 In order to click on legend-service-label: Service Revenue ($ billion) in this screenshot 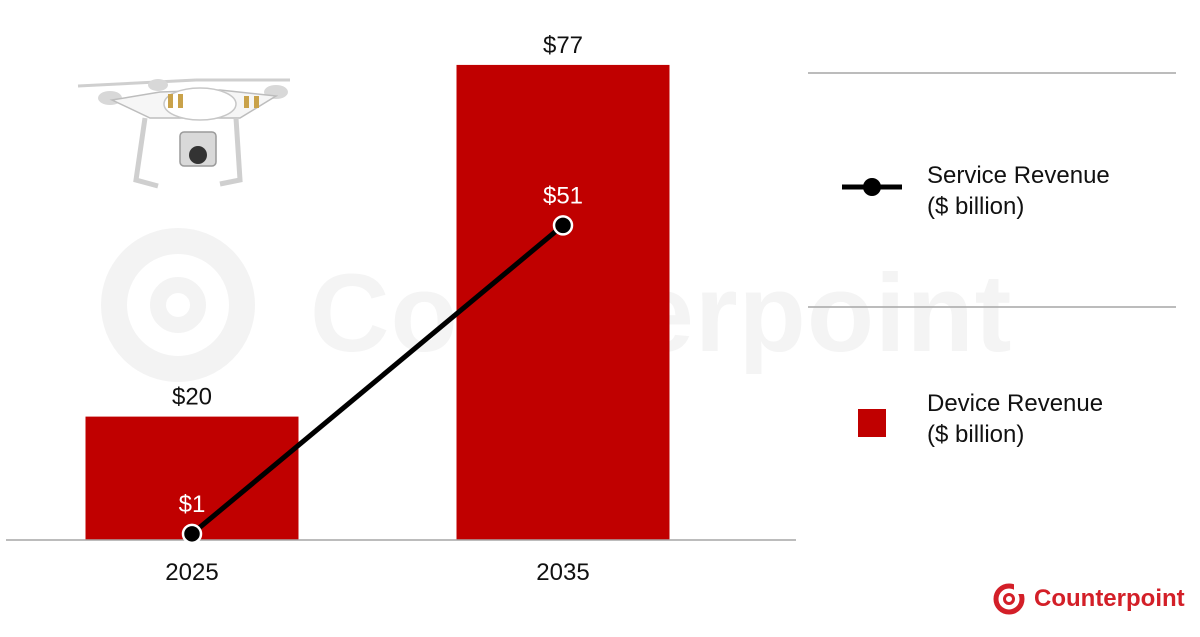, I will do `click(1018, 191)`.